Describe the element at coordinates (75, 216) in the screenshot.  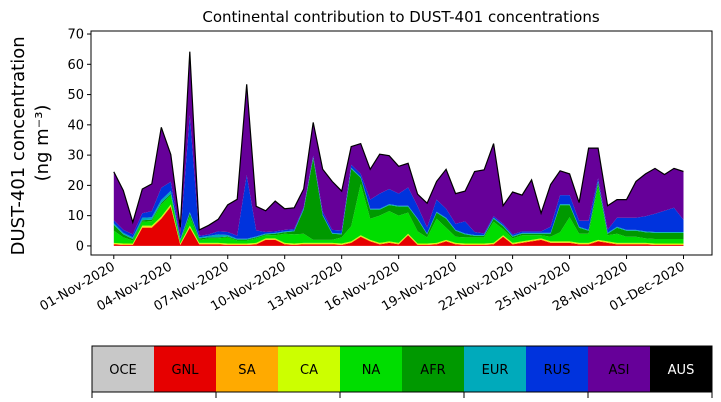
I see `y-tick-label: 10` at that location.